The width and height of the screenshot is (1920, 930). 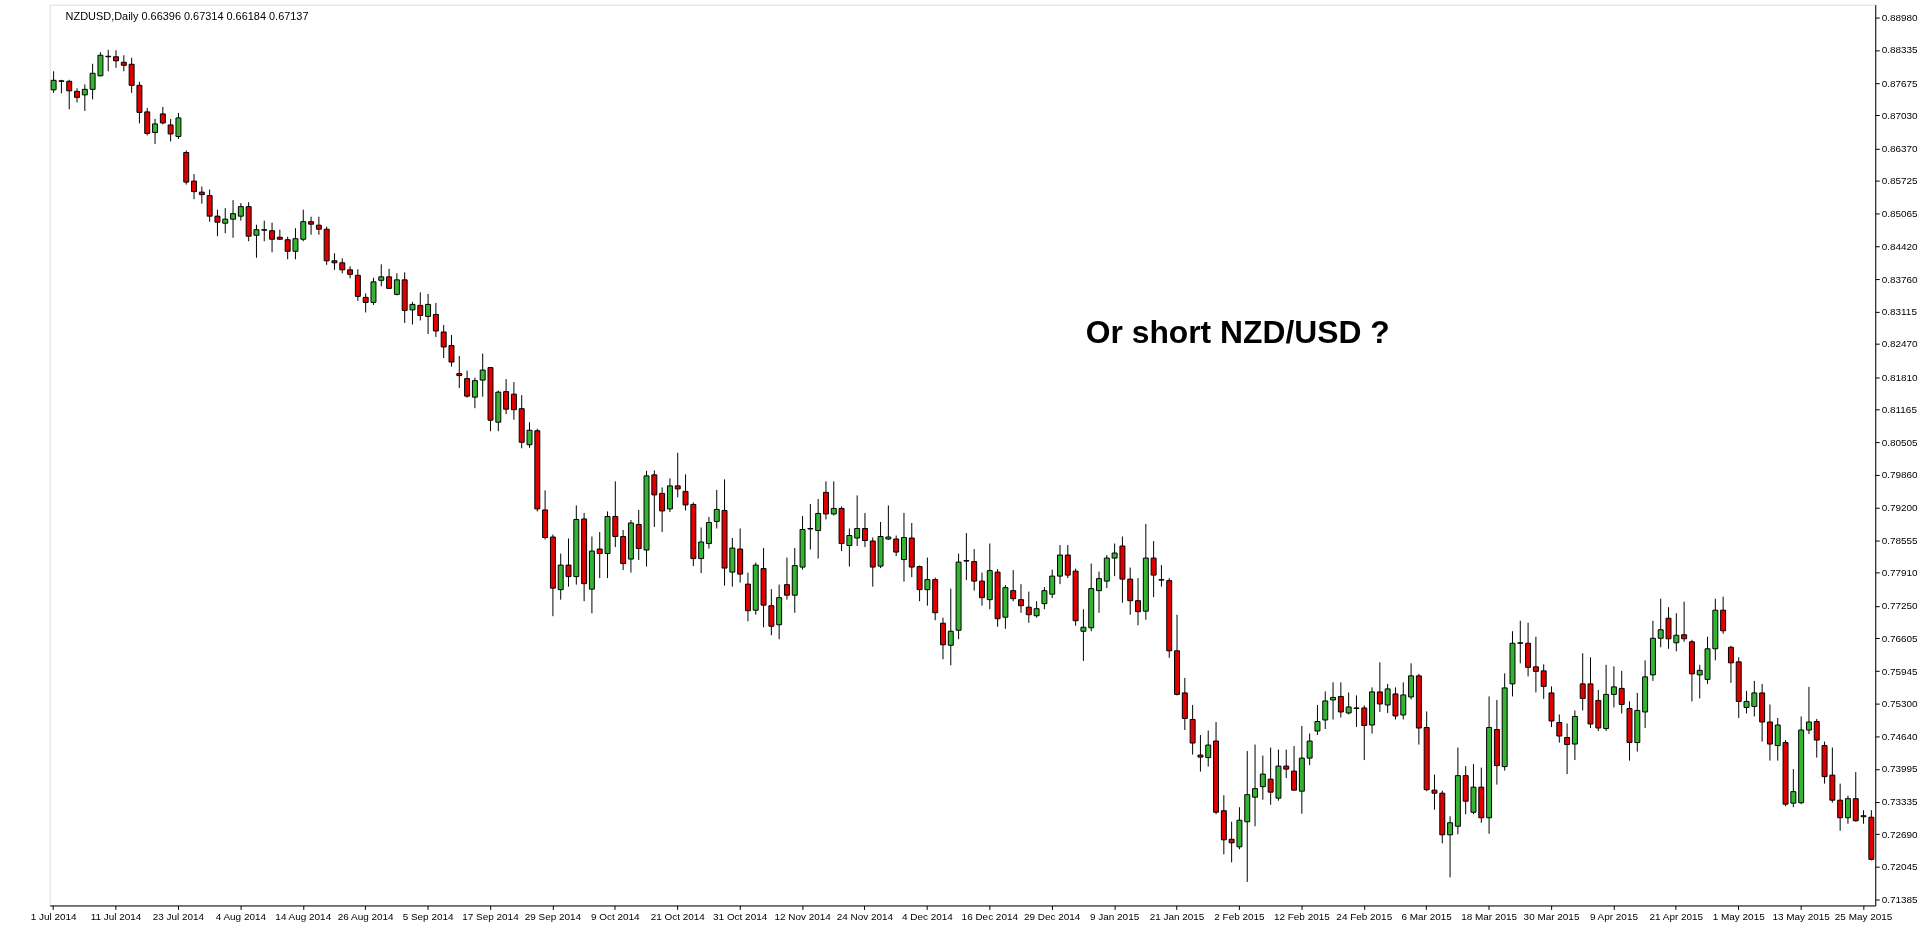 What do you see at coordinates (1900, 606) in the screenshot?
I see `y-tick-label: 0.77250` at bounding box center [1900, 606].